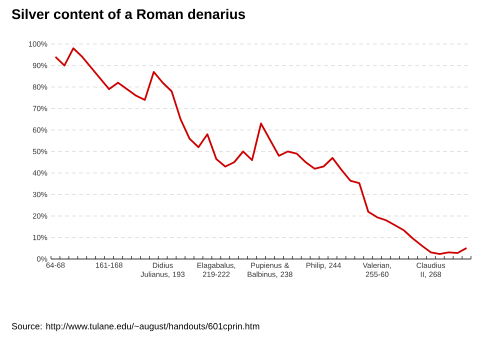  What do you see at coordinates (136, 327) in the screenshot?
I see `source-note: Source: http://www.tulane.edu/~august/handouts/601cprin.htm` at bounding box center [136, 327].